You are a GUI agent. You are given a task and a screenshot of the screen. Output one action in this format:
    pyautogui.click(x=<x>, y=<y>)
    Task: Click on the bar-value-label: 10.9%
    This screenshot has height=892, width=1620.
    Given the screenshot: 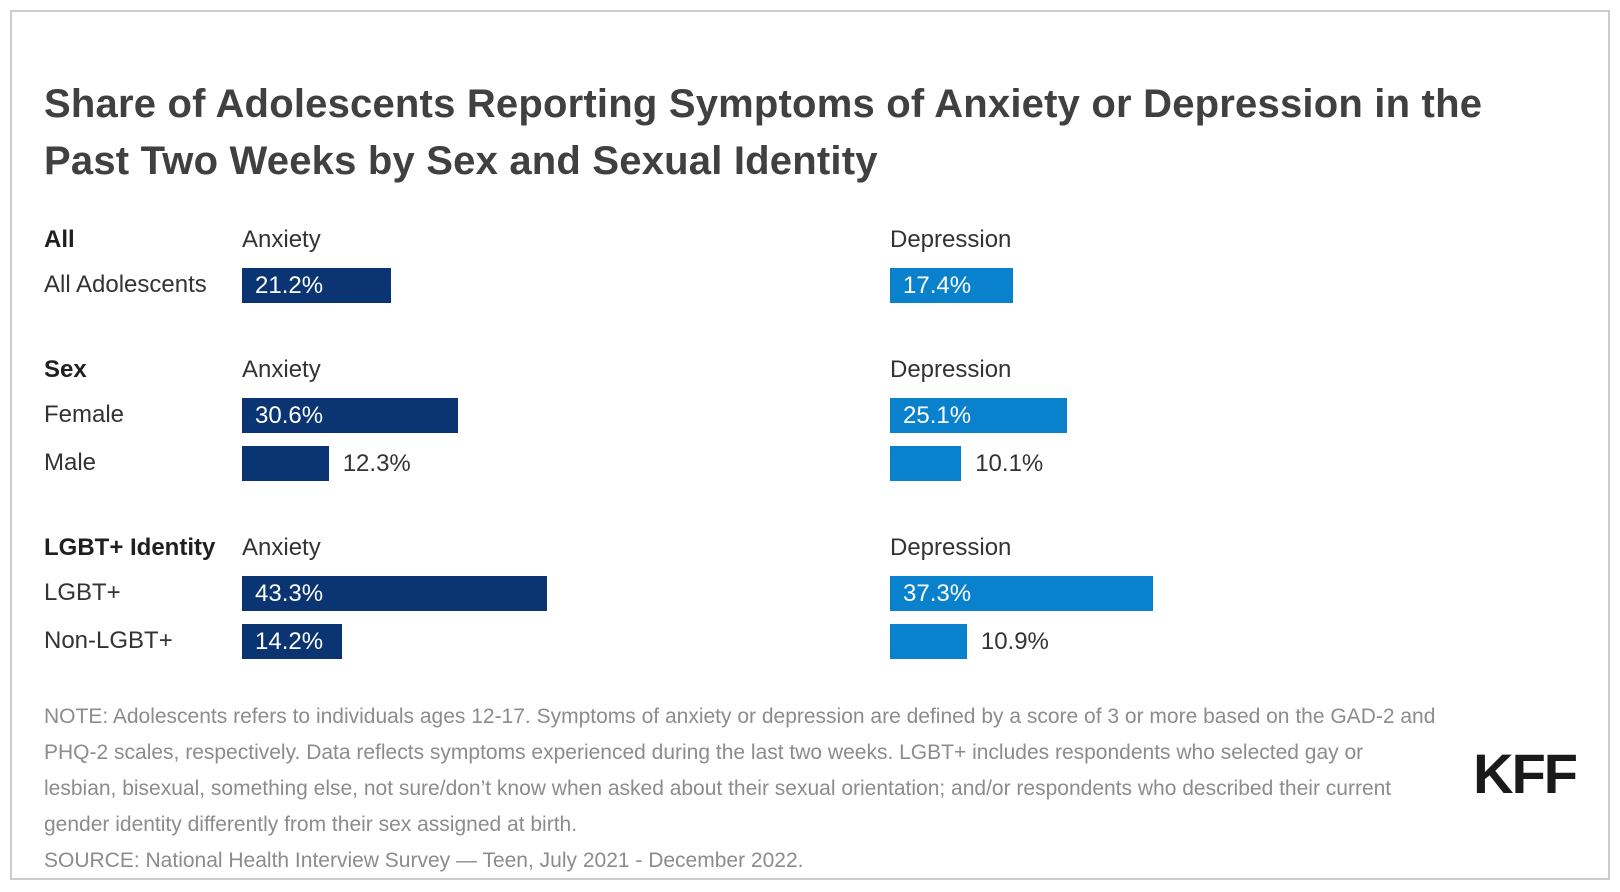 What is the action you would take?
    pyautogui.click(x=1014, y=641)
    